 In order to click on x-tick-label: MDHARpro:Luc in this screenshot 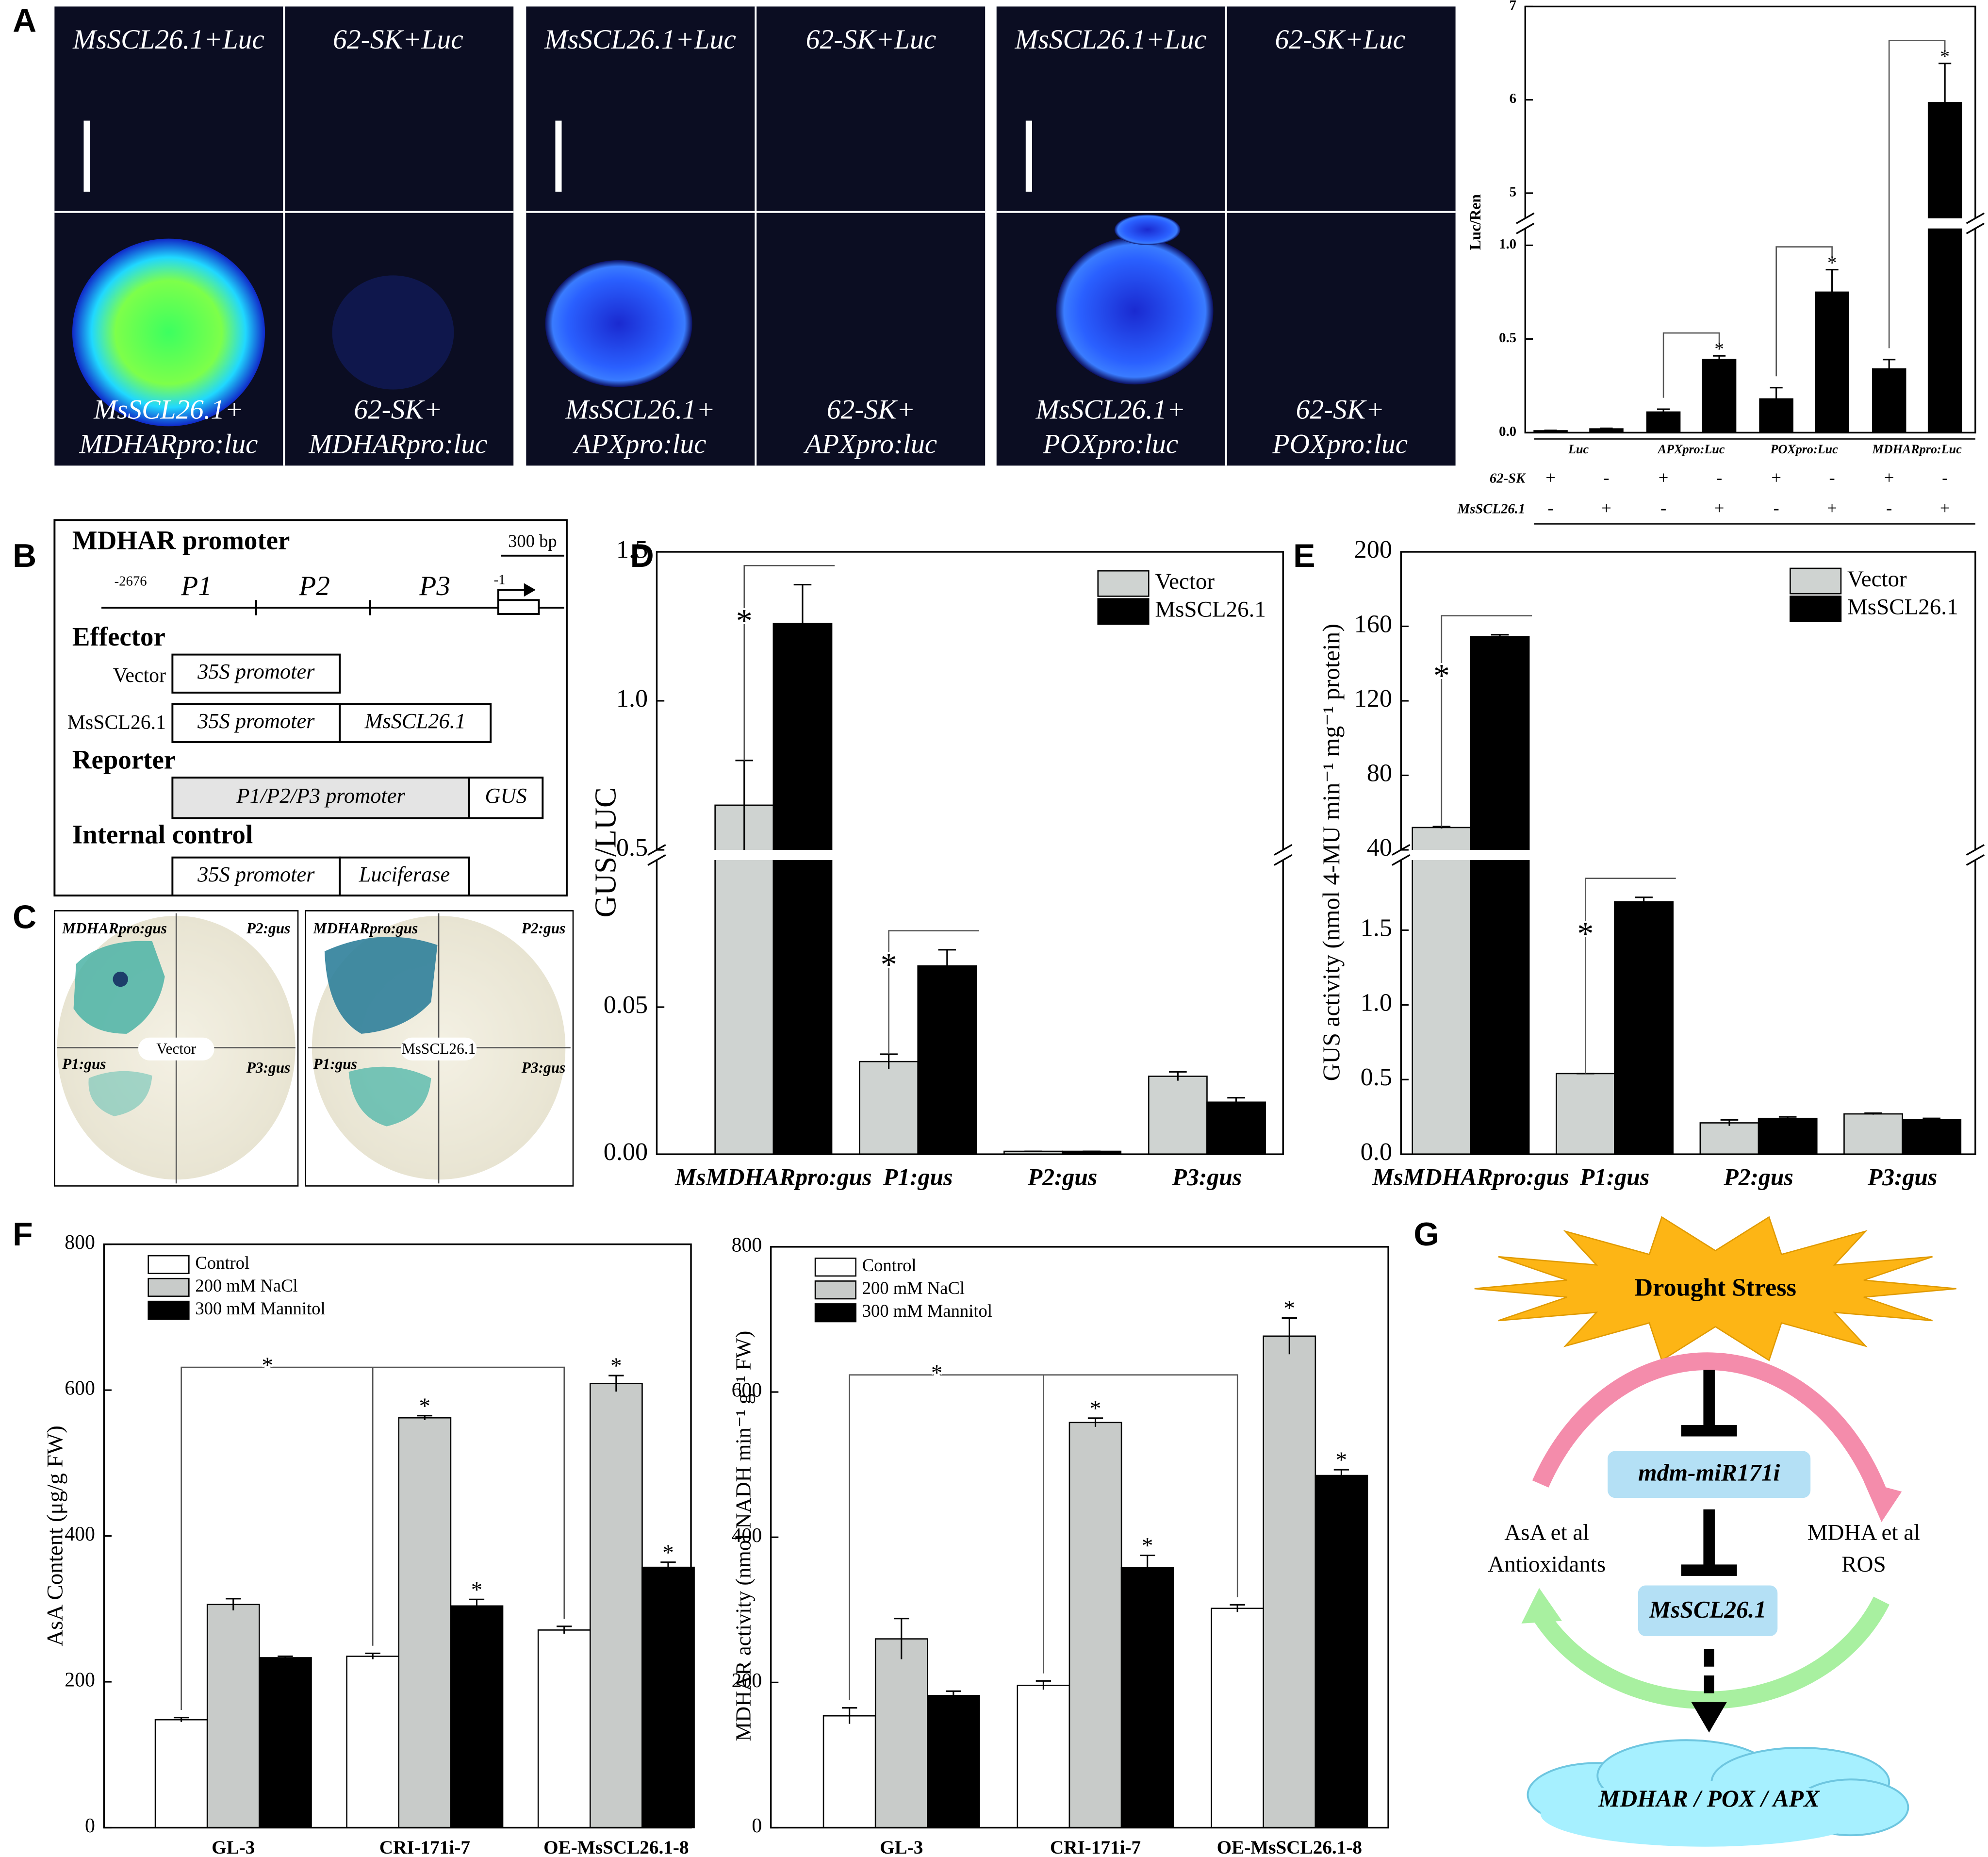, I will do `click(1917, 449)`.